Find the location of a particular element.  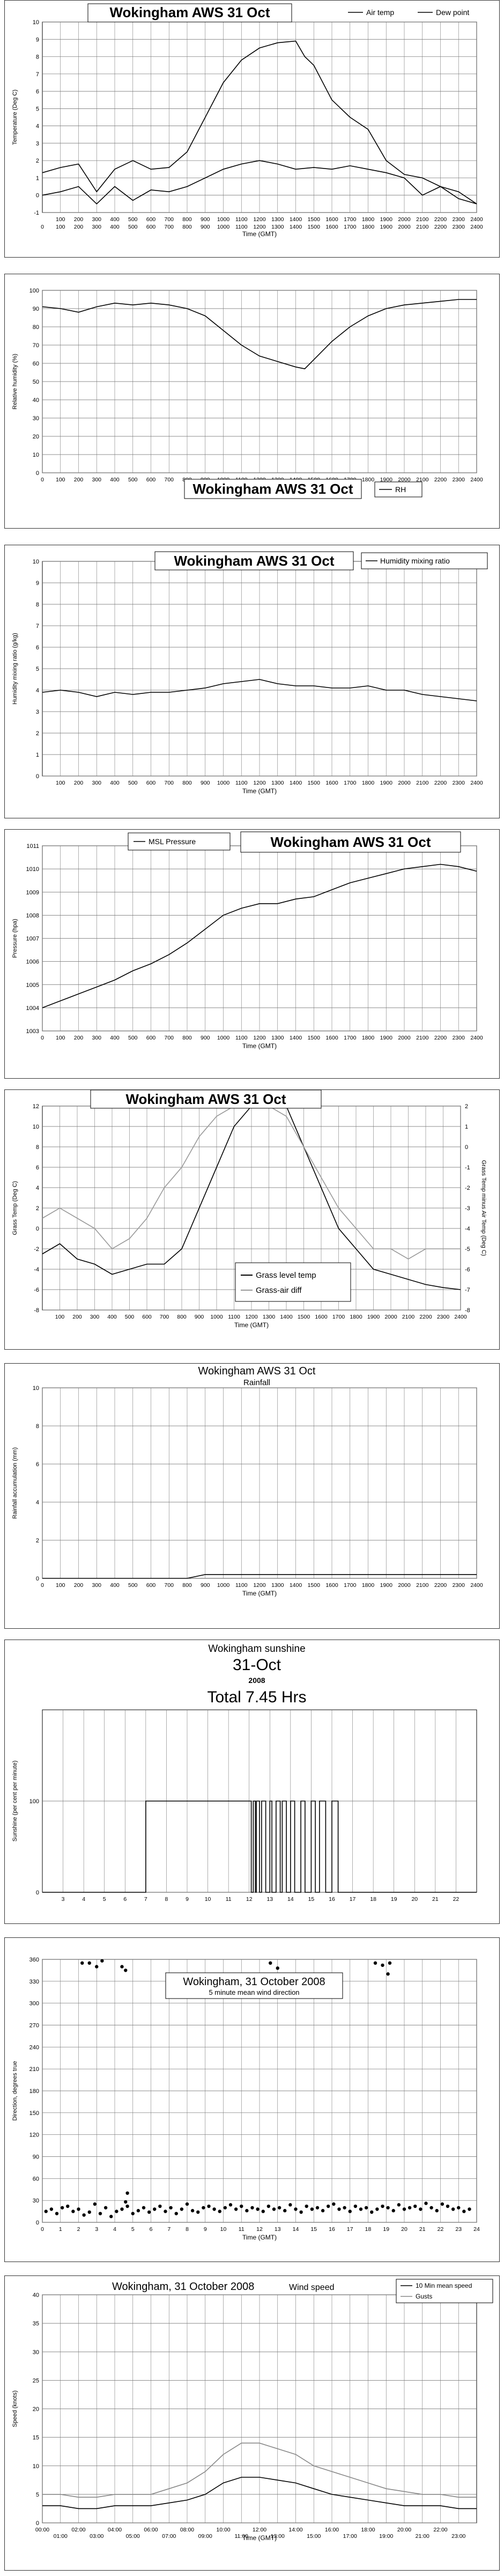

x-tick-label: 4 is located at coordinates (115, 2229).